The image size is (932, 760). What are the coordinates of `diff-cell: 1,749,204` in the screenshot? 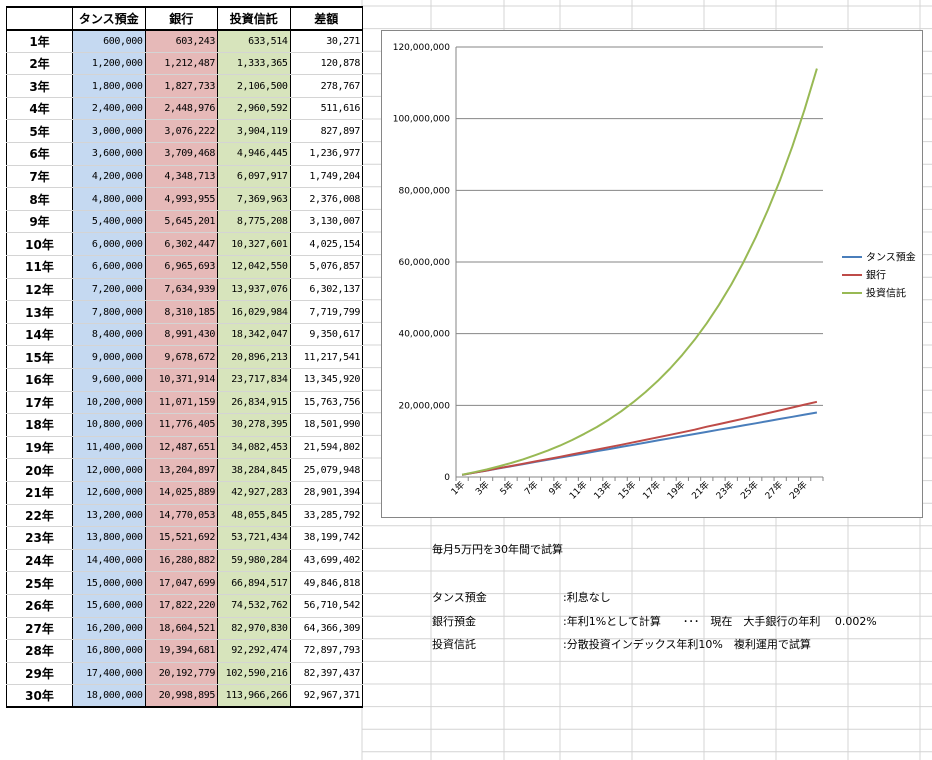 It's located at (326, 177).